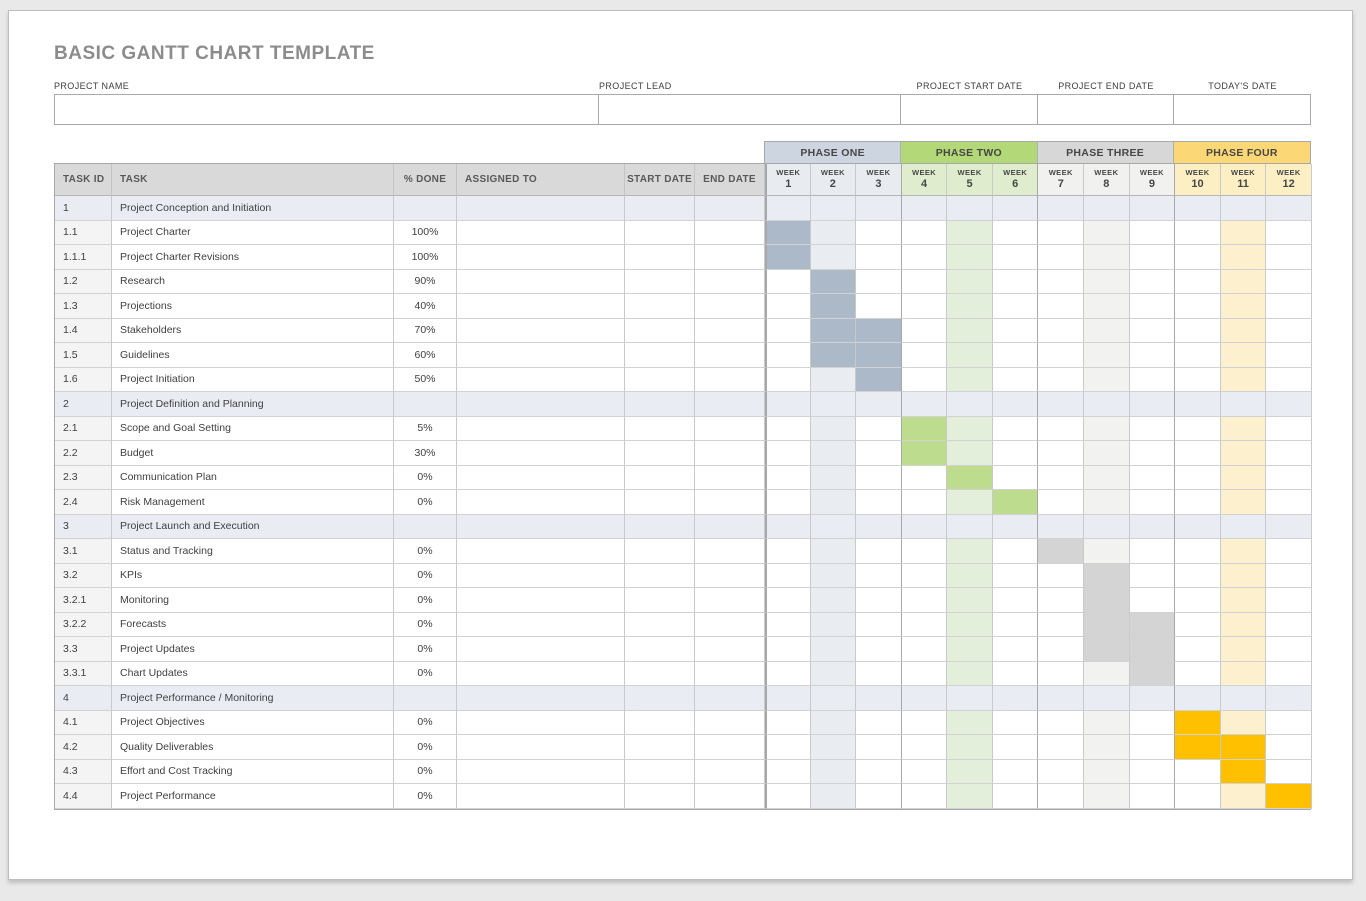 Image resolution: width=1366 pixels, height=901 pixels. Describe the element at coordinates (83, 551) in the screenshot. I see `task-id-cell: 3.1` at that location.